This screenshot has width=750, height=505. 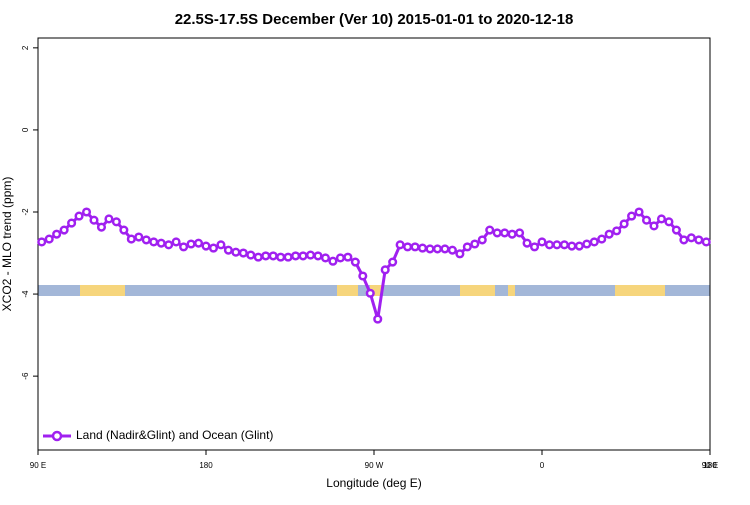 I want to click on x-tick-label: 0, so click(x=542, y=465).